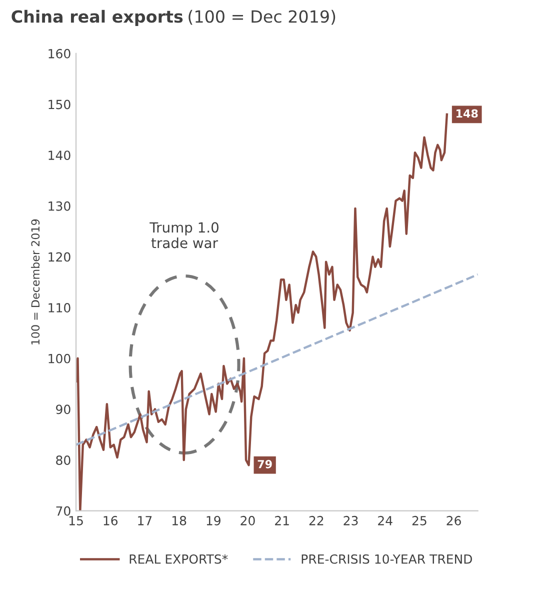 This screenshot has width=543, height=594. What do you see at coordinates (59, 155) in the screenshot?
I see `y-tick-label: 140` at bounding box center [59, 155].